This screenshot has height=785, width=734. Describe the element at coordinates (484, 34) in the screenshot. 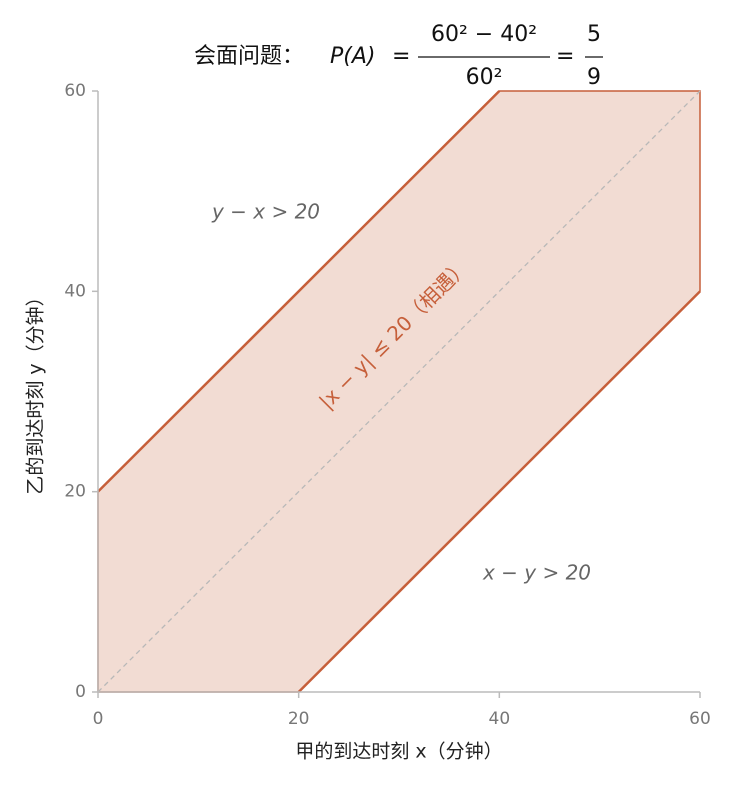

I see `title-numerator: 60² − 40²` at that location.